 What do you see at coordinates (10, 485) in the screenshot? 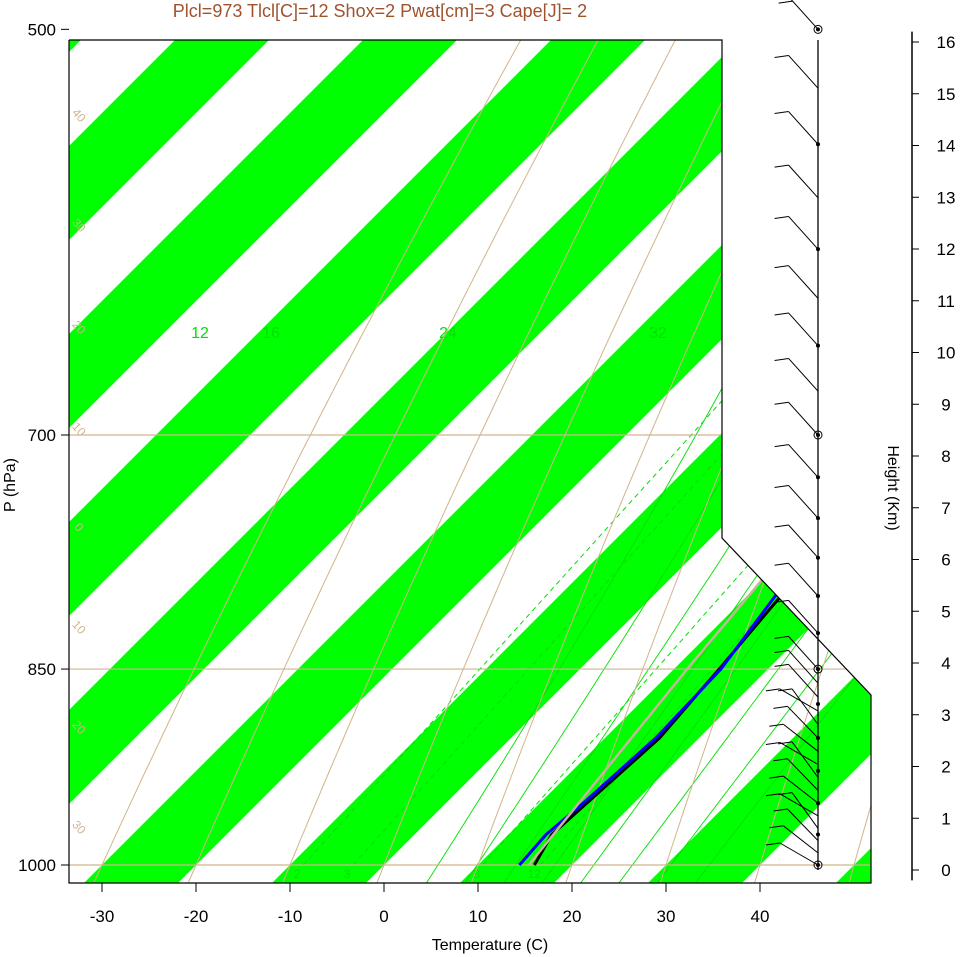
I see `y-axis-label: P (hPa)` at bounding box center [10, 485].